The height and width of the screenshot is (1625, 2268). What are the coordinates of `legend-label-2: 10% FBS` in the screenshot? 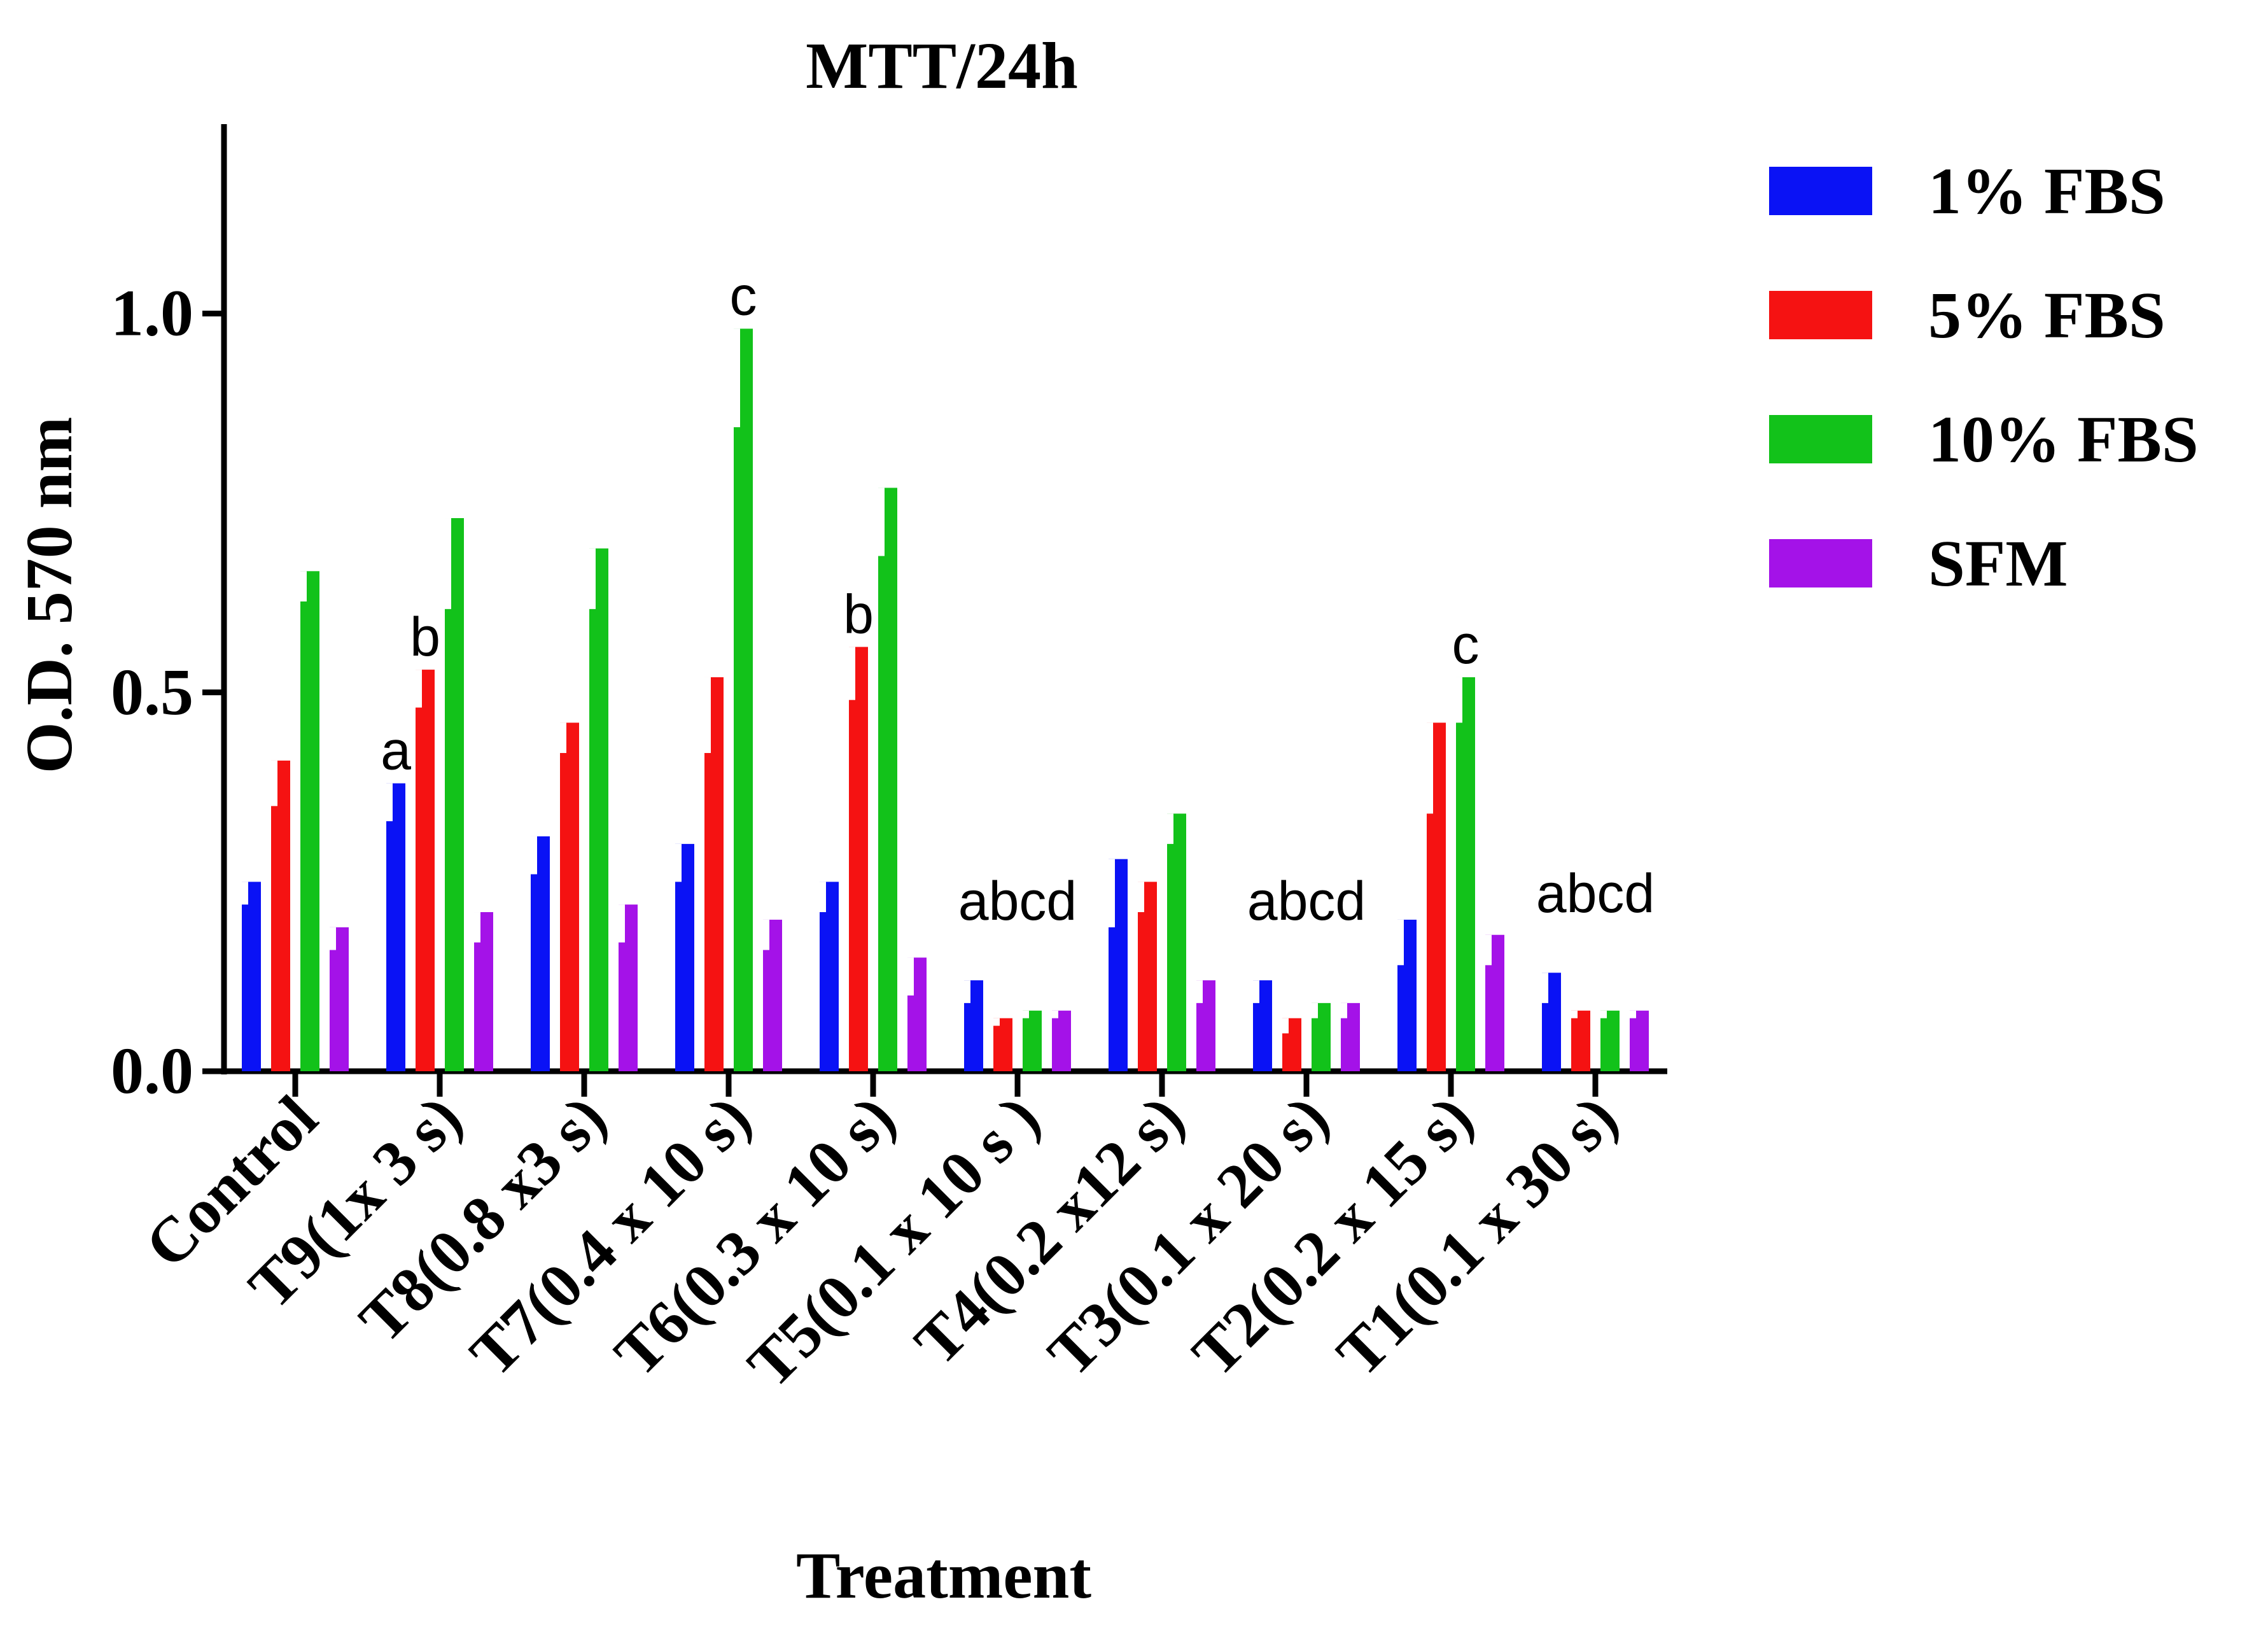 It's located at (2063, 439).